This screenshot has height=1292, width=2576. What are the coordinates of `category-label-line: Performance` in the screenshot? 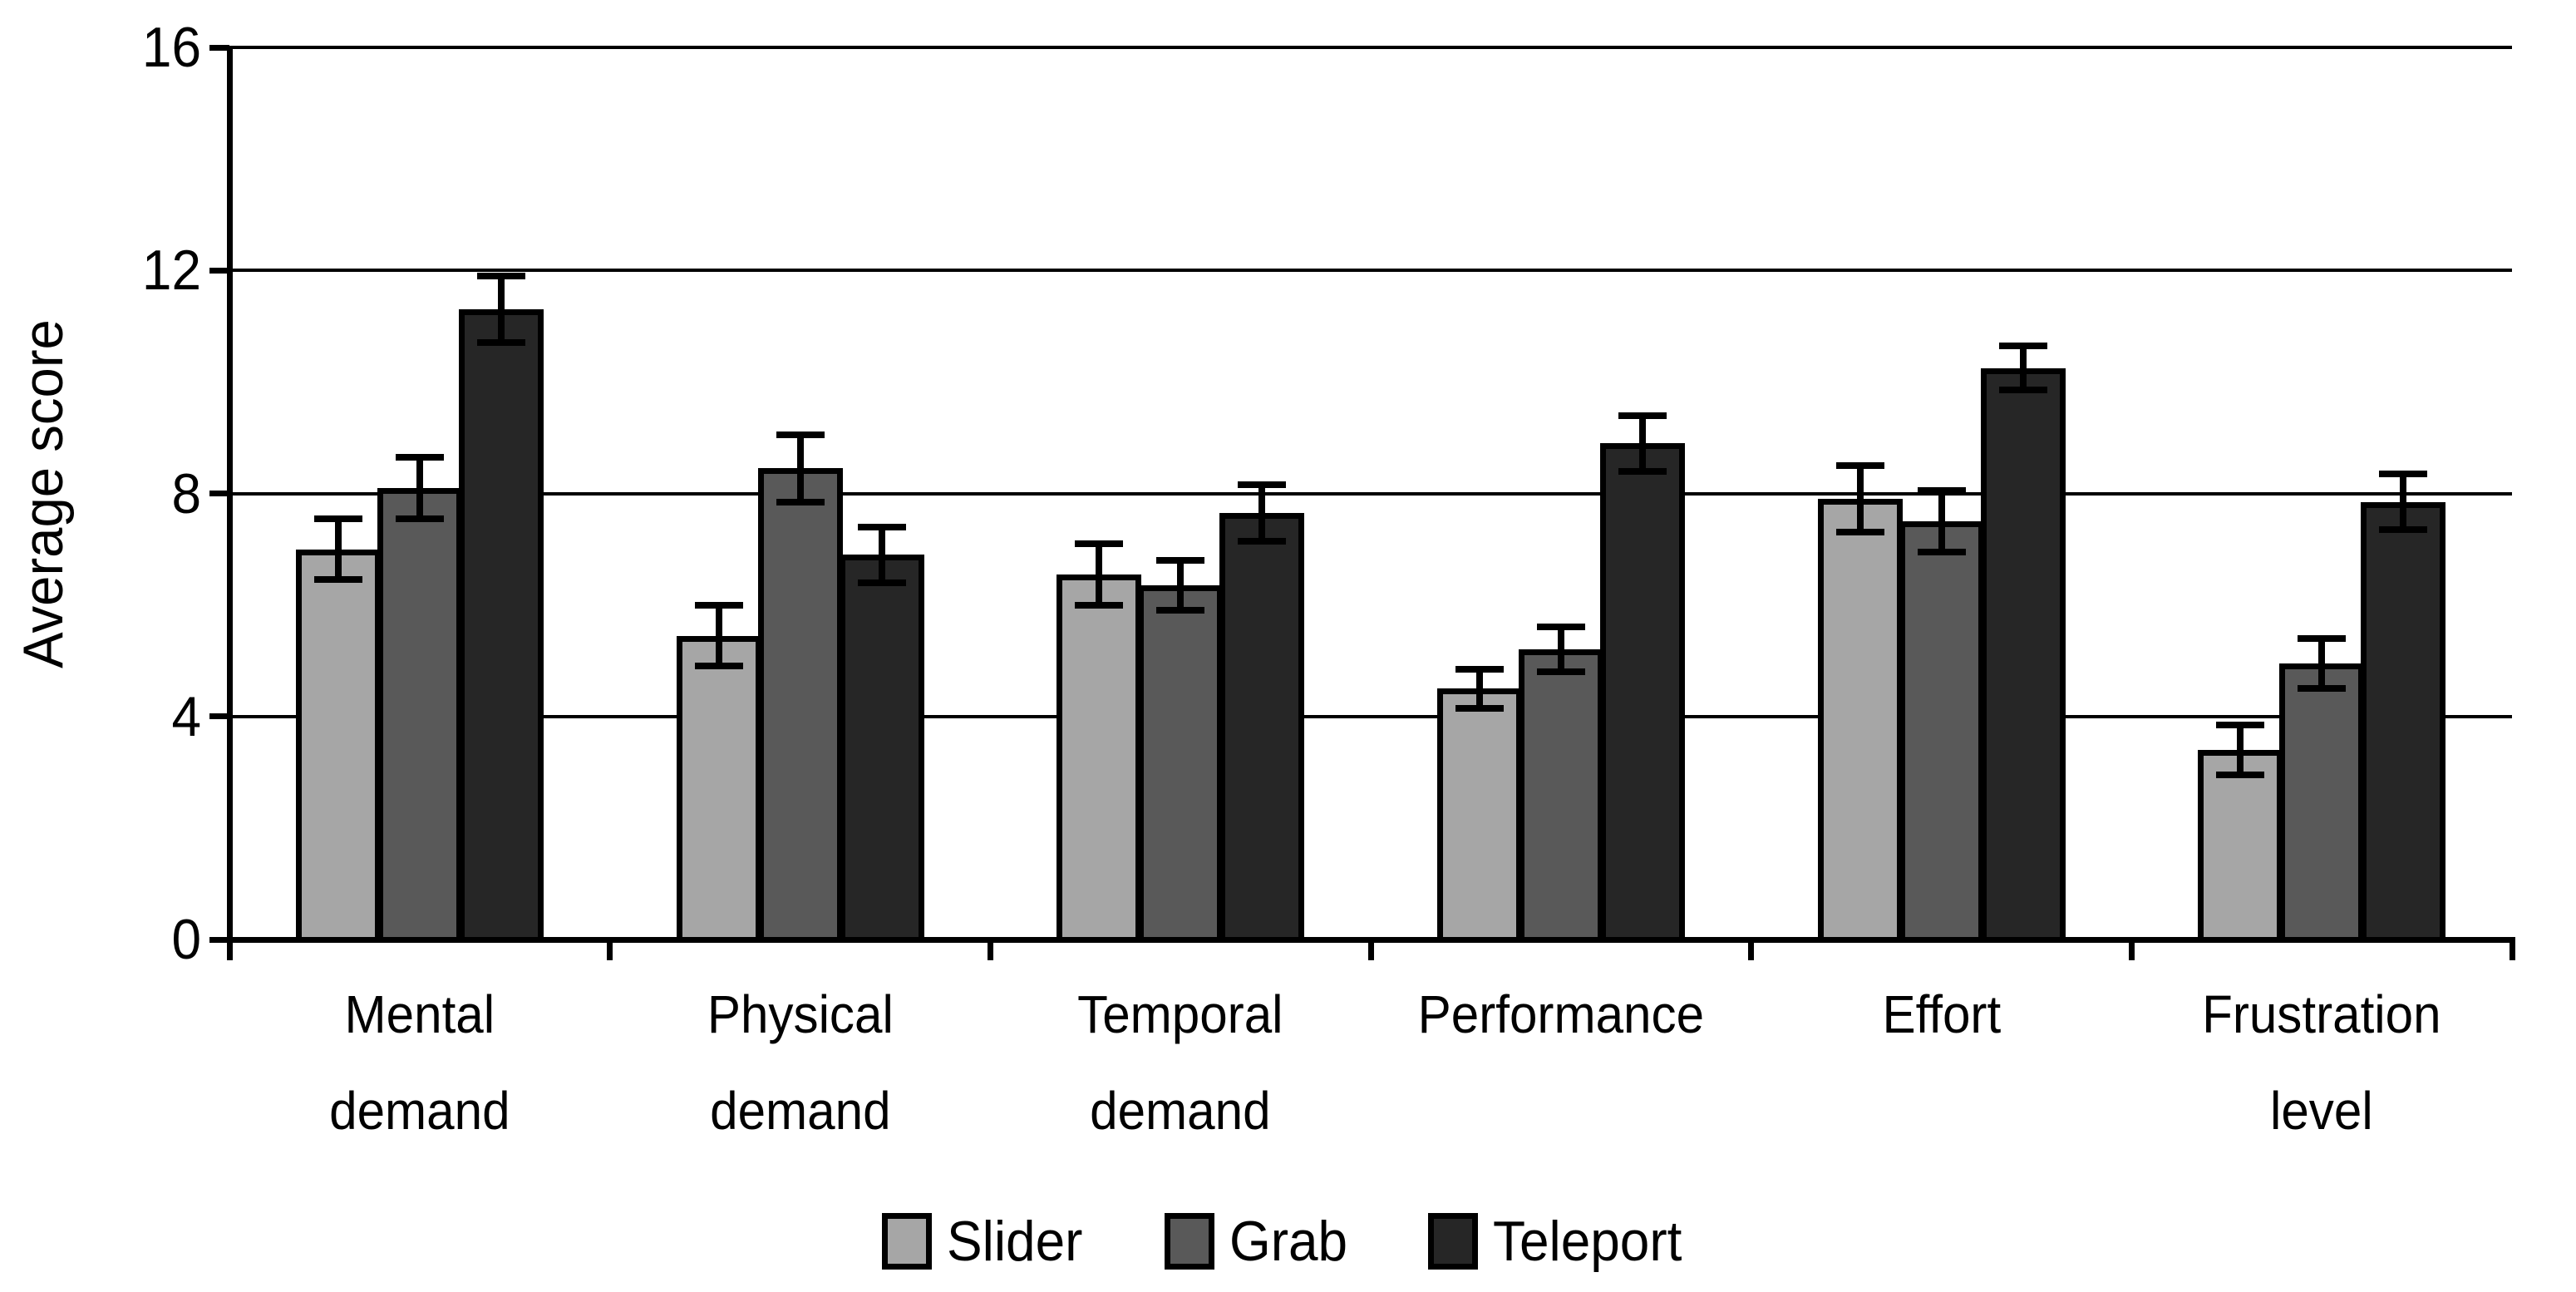 It's located at (1561, 1014).